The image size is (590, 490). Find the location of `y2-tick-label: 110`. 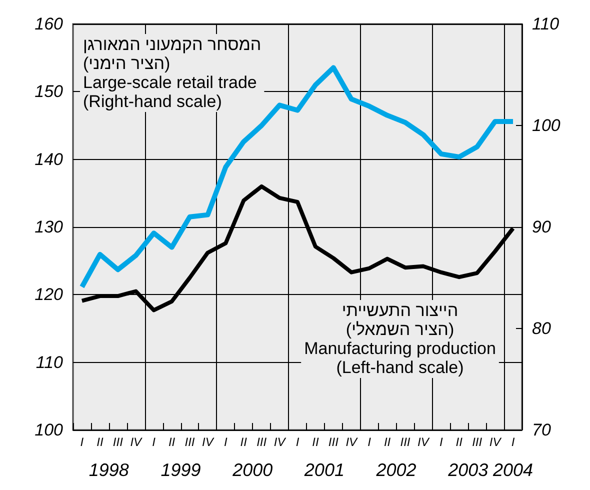

y2-tick-label: 110 is located at coordinates (546, 24).